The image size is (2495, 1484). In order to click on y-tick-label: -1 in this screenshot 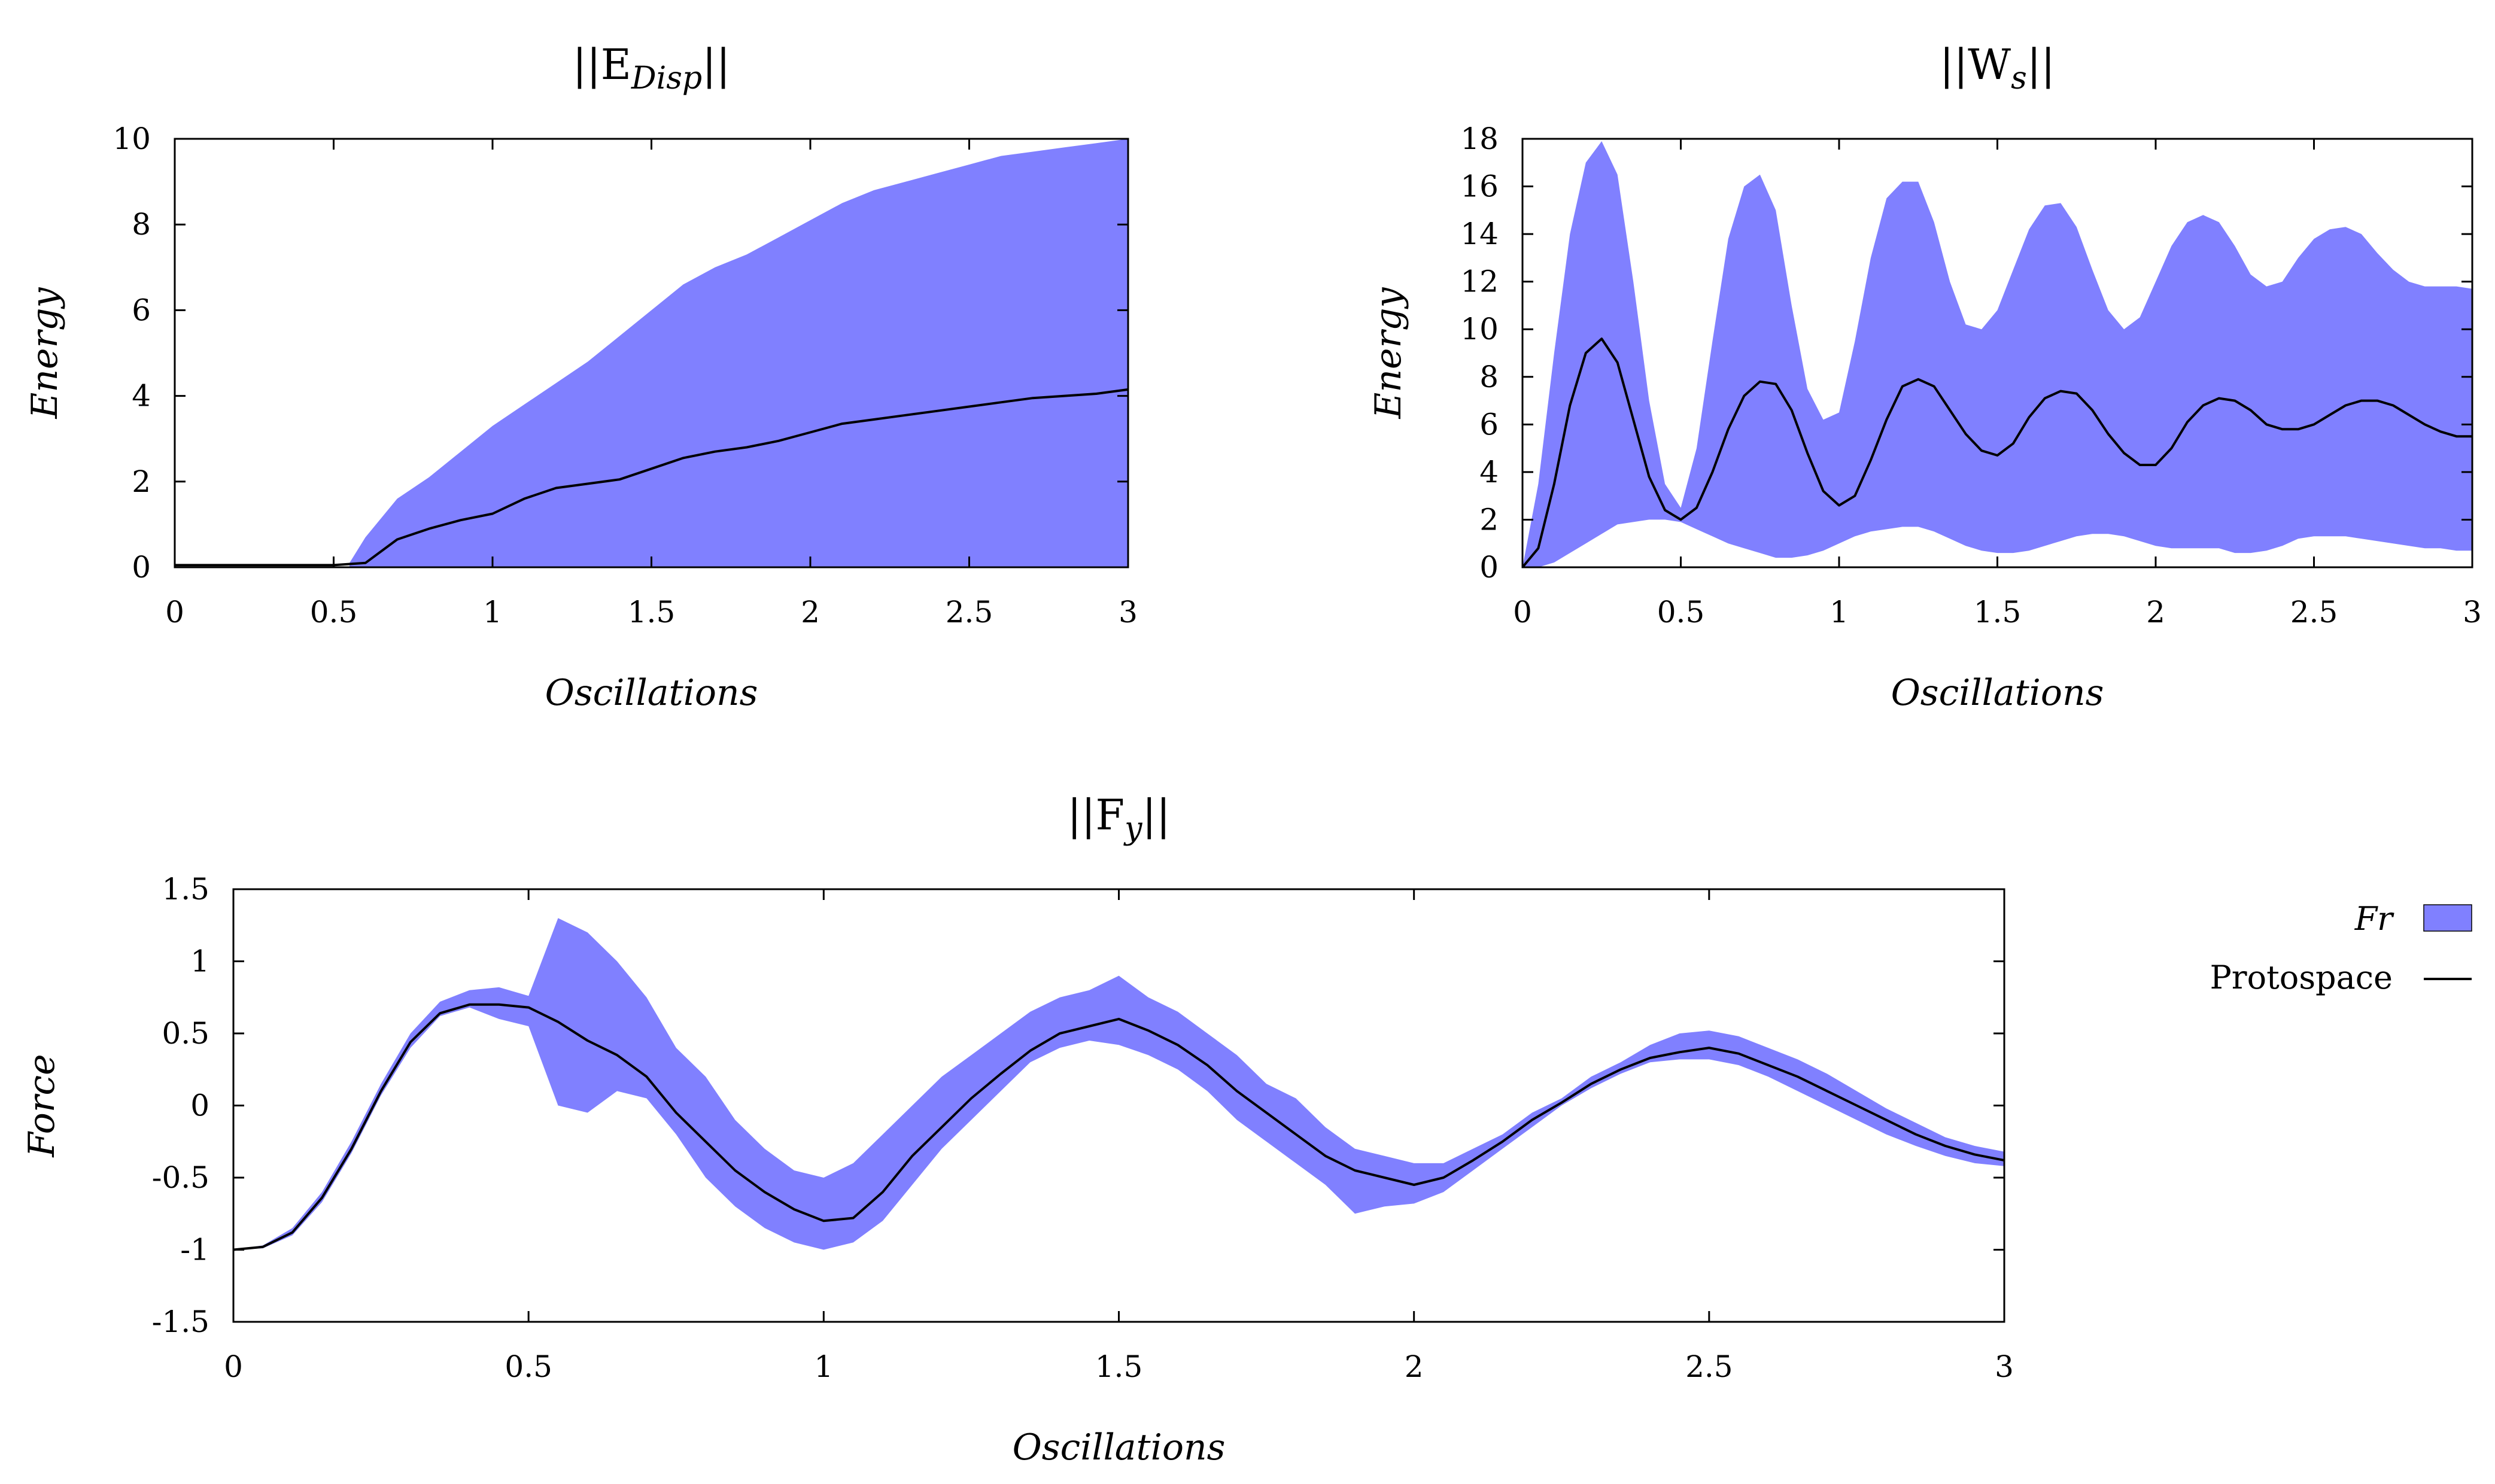, I will do `click(194, 1250)`.